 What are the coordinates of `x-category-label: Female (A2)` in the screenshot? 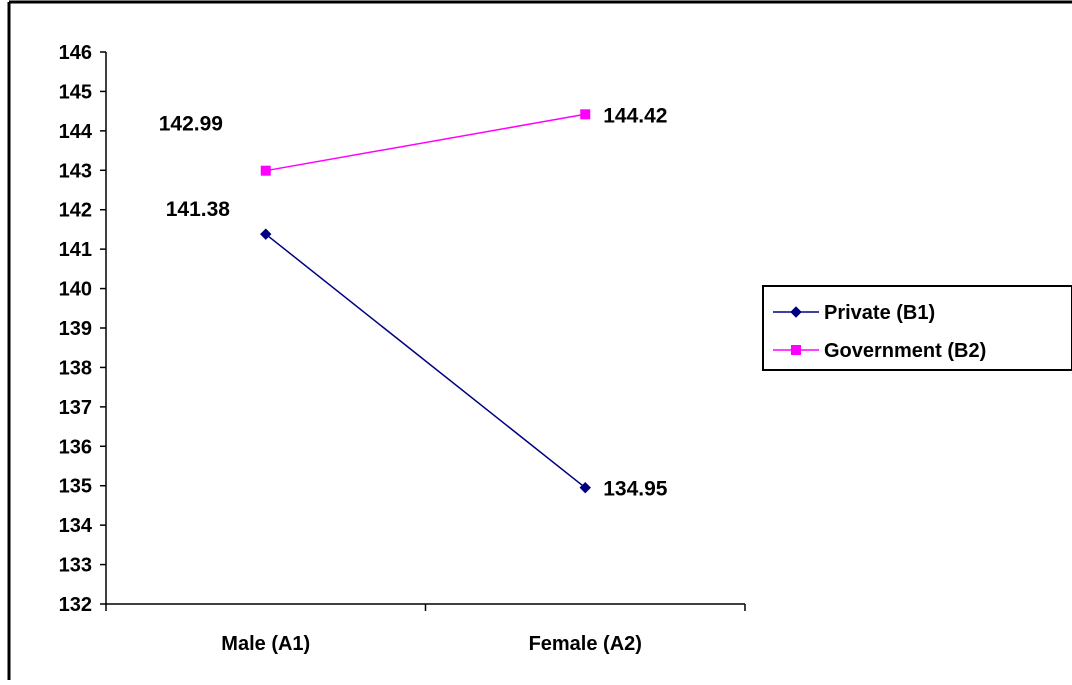 It's located at (585, 644).